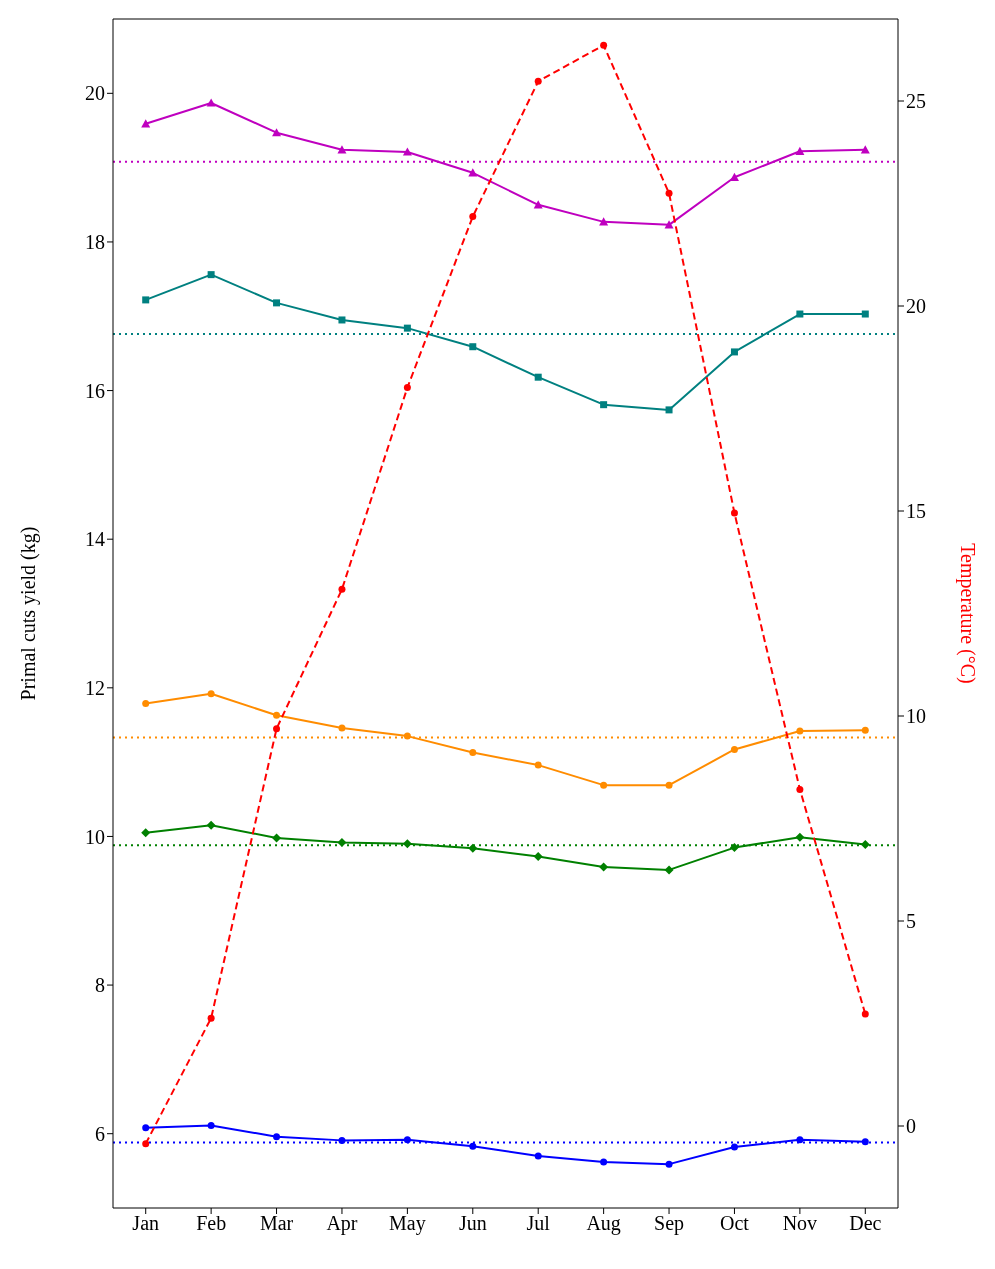  What do you see at coordinates (276, 1223) in the screenshot?
I see `x-tick-label: Mar` at bounding box center [276, 1223].